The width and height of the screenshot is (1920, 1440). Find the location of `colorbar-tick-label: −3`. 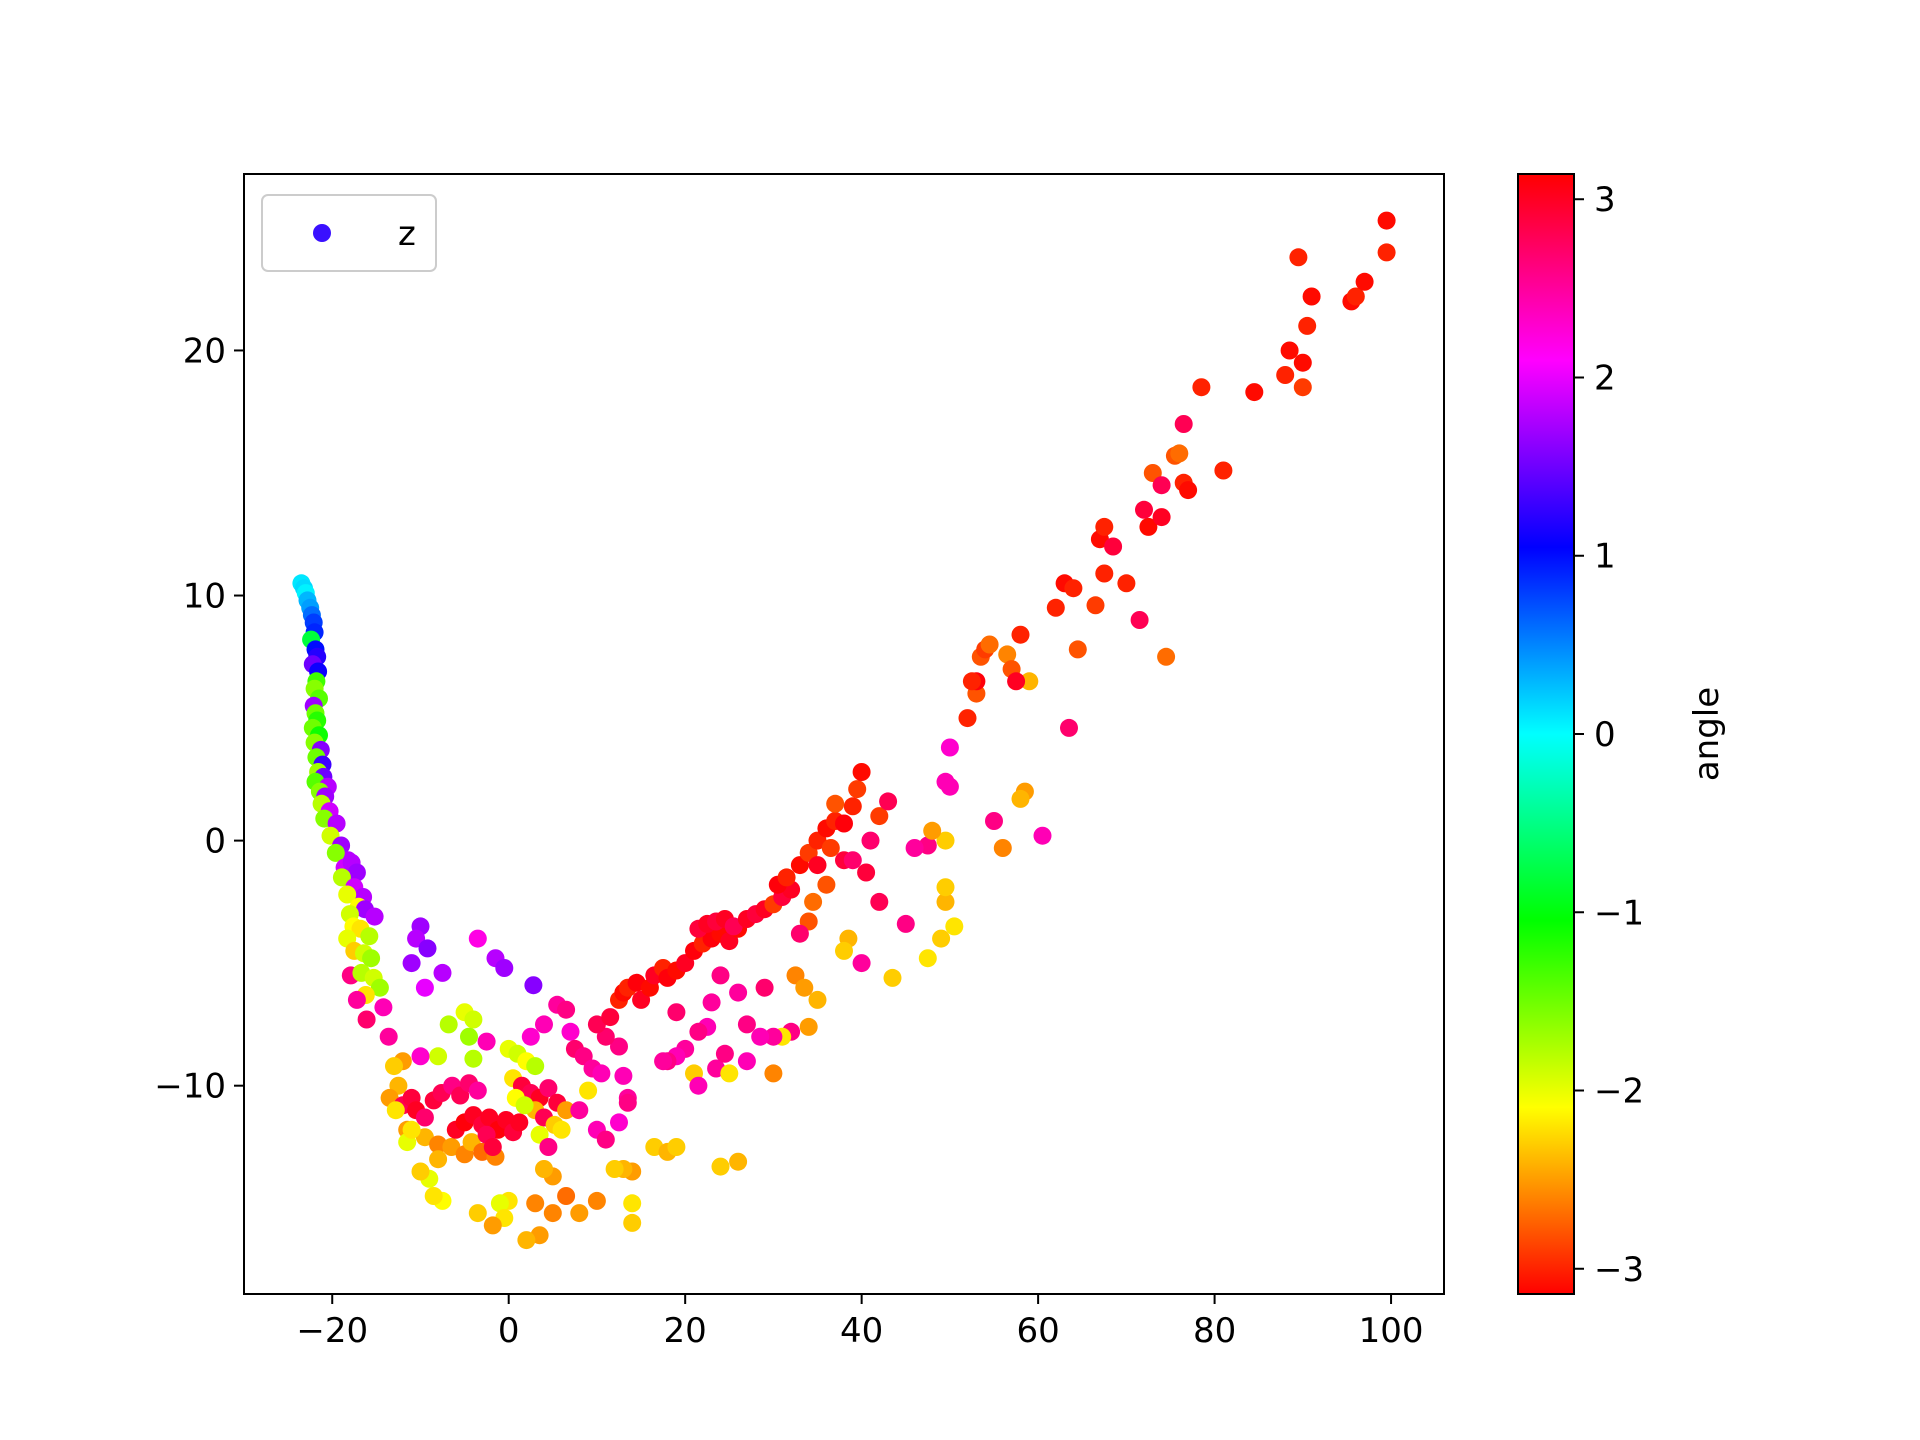

colorbar-tick-label: −3 is located at coordinates (1619, 1270).